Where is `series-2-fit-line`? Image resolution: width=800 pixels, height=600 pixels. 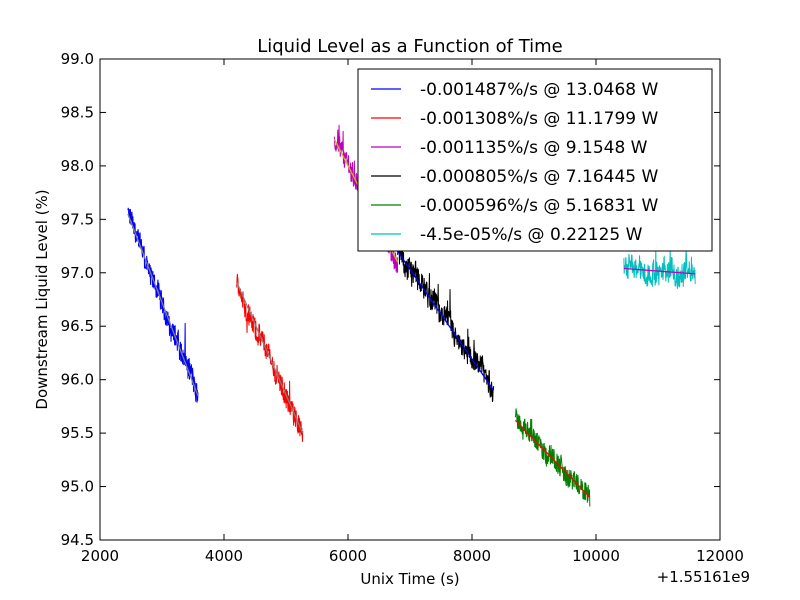 series-2-fit-line is located at coordinates (269, 357).